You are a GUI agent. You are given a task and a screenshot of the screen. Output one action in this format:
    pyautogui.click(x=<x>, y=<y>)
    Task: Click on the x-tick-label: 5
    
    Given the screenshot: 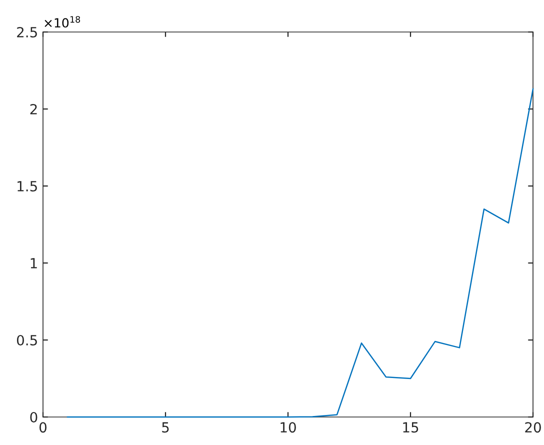 What is the action you would take?
    pyautogui.click(x=165, y=427)
    